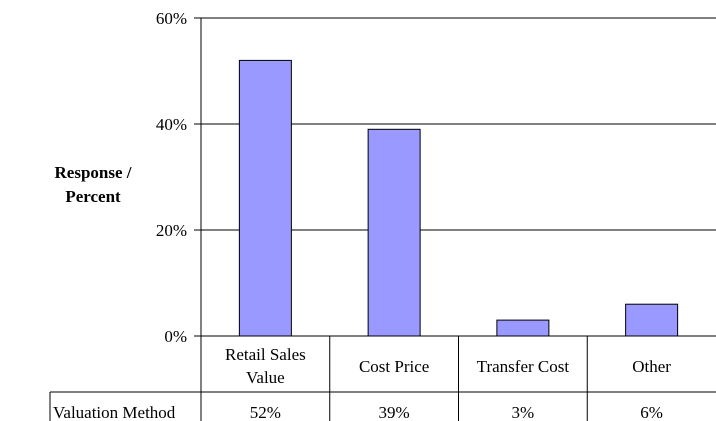  Describe the element at coordinates (651, 366) in the screenshot. I see `category-label: Other` at that location.